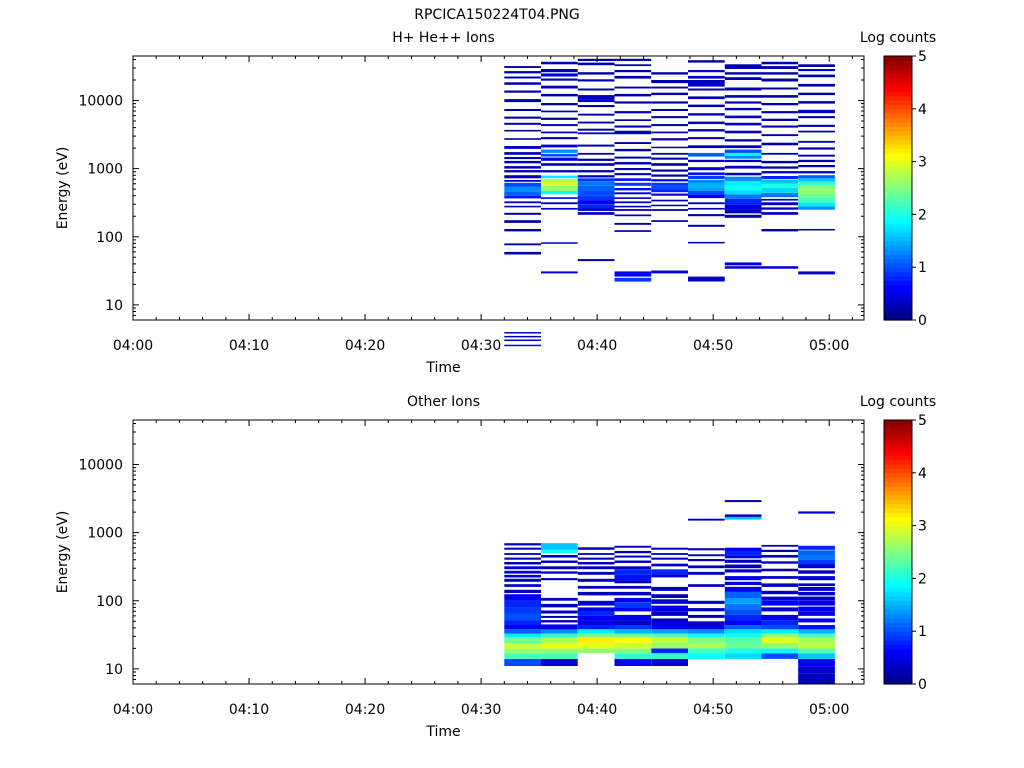 The height and width of the screenshot is (768, 1024). I want to click on x-tick-label: 04:10, so click(249, 710).